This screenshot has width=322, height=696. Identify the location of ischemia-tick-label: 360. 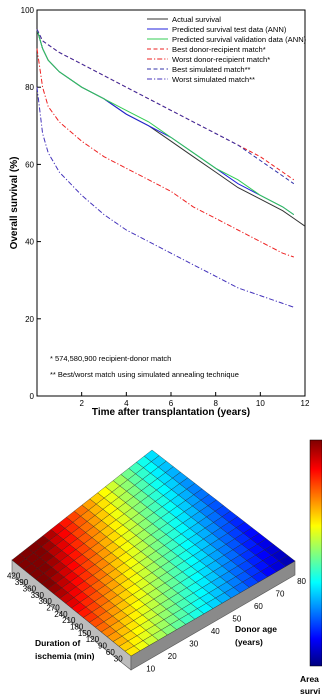
(30, 588).